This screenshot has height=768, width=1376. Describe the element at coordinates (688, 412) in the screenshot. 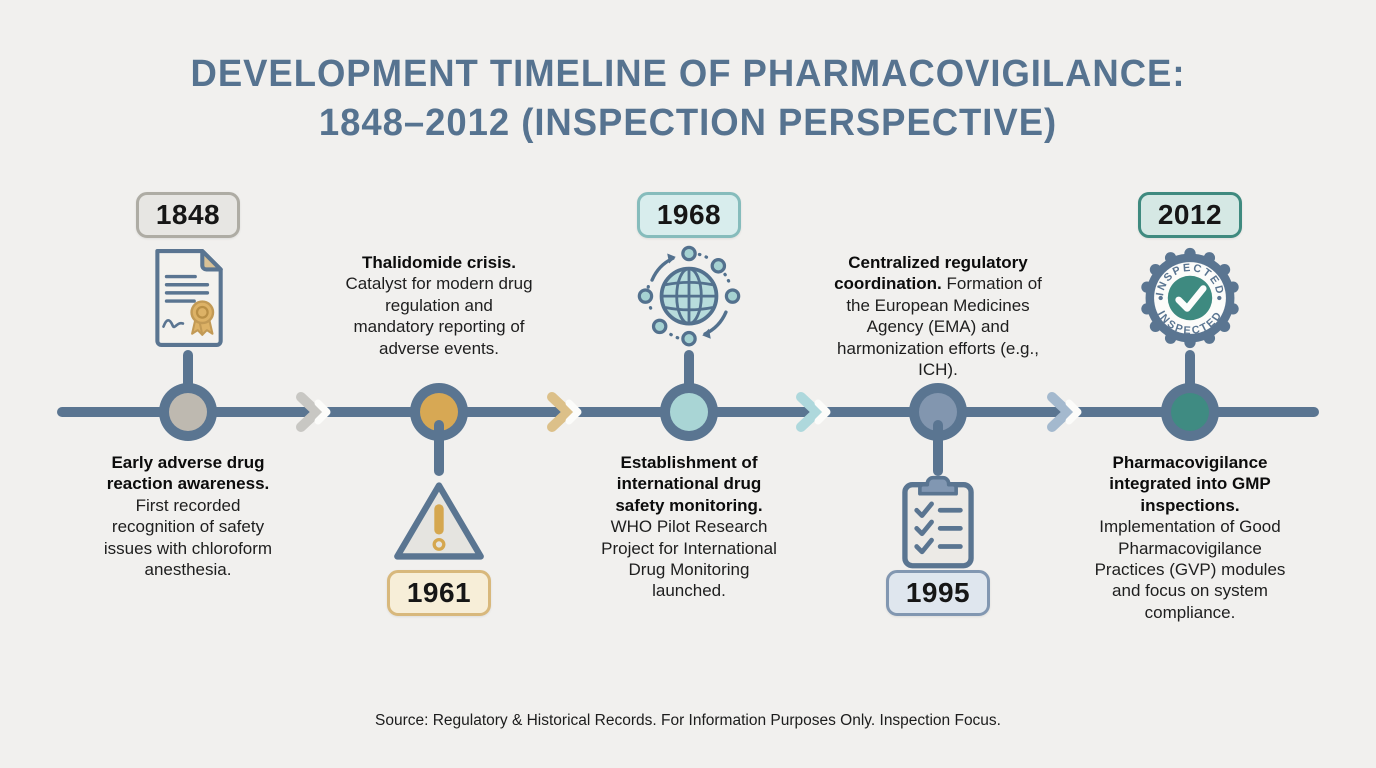

I see `timeline-axis` at that location.